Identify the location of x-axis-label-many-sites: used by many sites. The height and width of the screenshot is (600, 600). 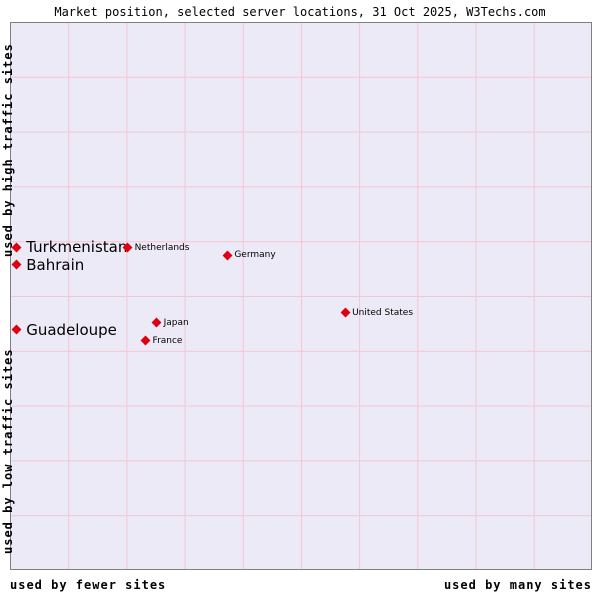
(517, 585).